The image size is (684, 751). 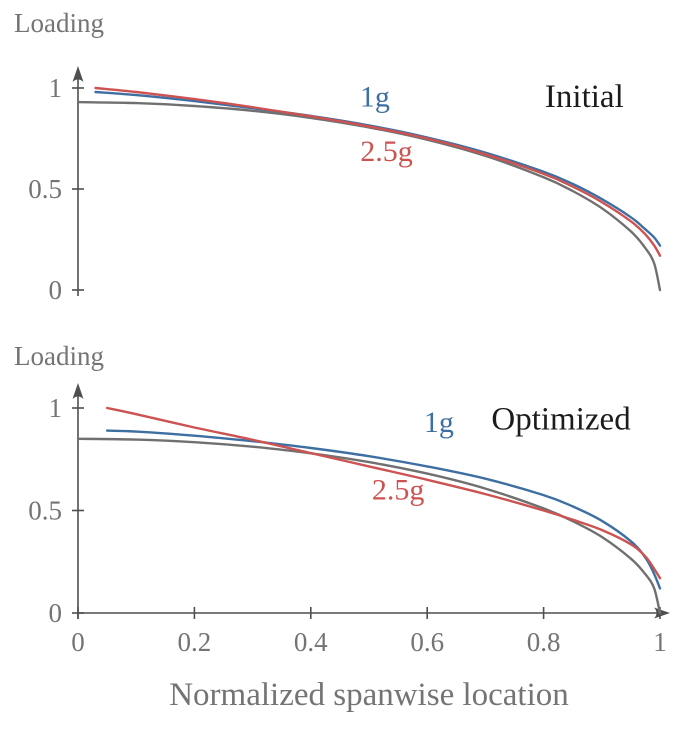 I want to click on x-tick-label: 0, so click(x=78, y=642).